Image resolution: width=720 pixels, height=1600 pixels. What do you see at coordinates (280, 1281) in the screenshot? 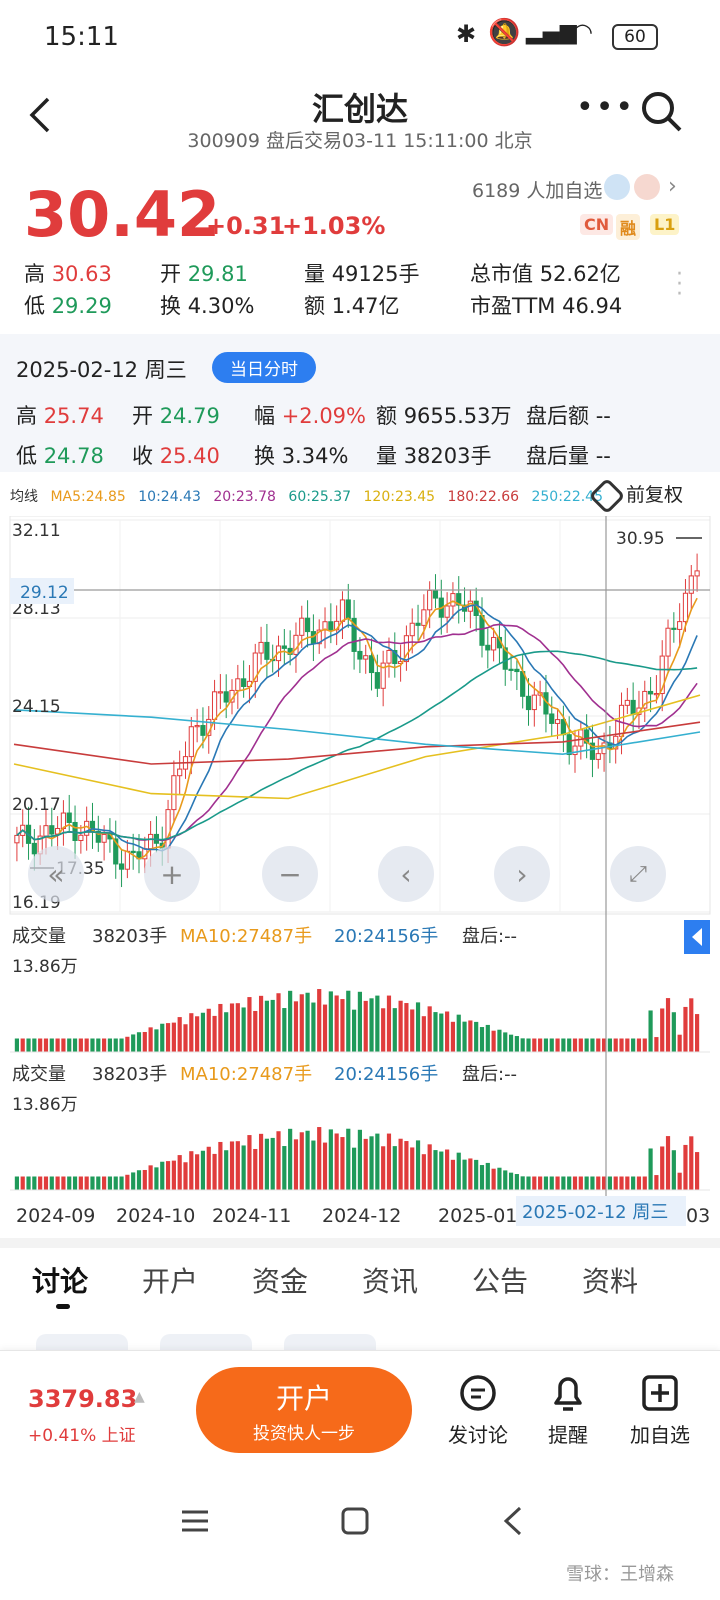
I see `tab-funds: 资金` at bounding box center [280, 1281].